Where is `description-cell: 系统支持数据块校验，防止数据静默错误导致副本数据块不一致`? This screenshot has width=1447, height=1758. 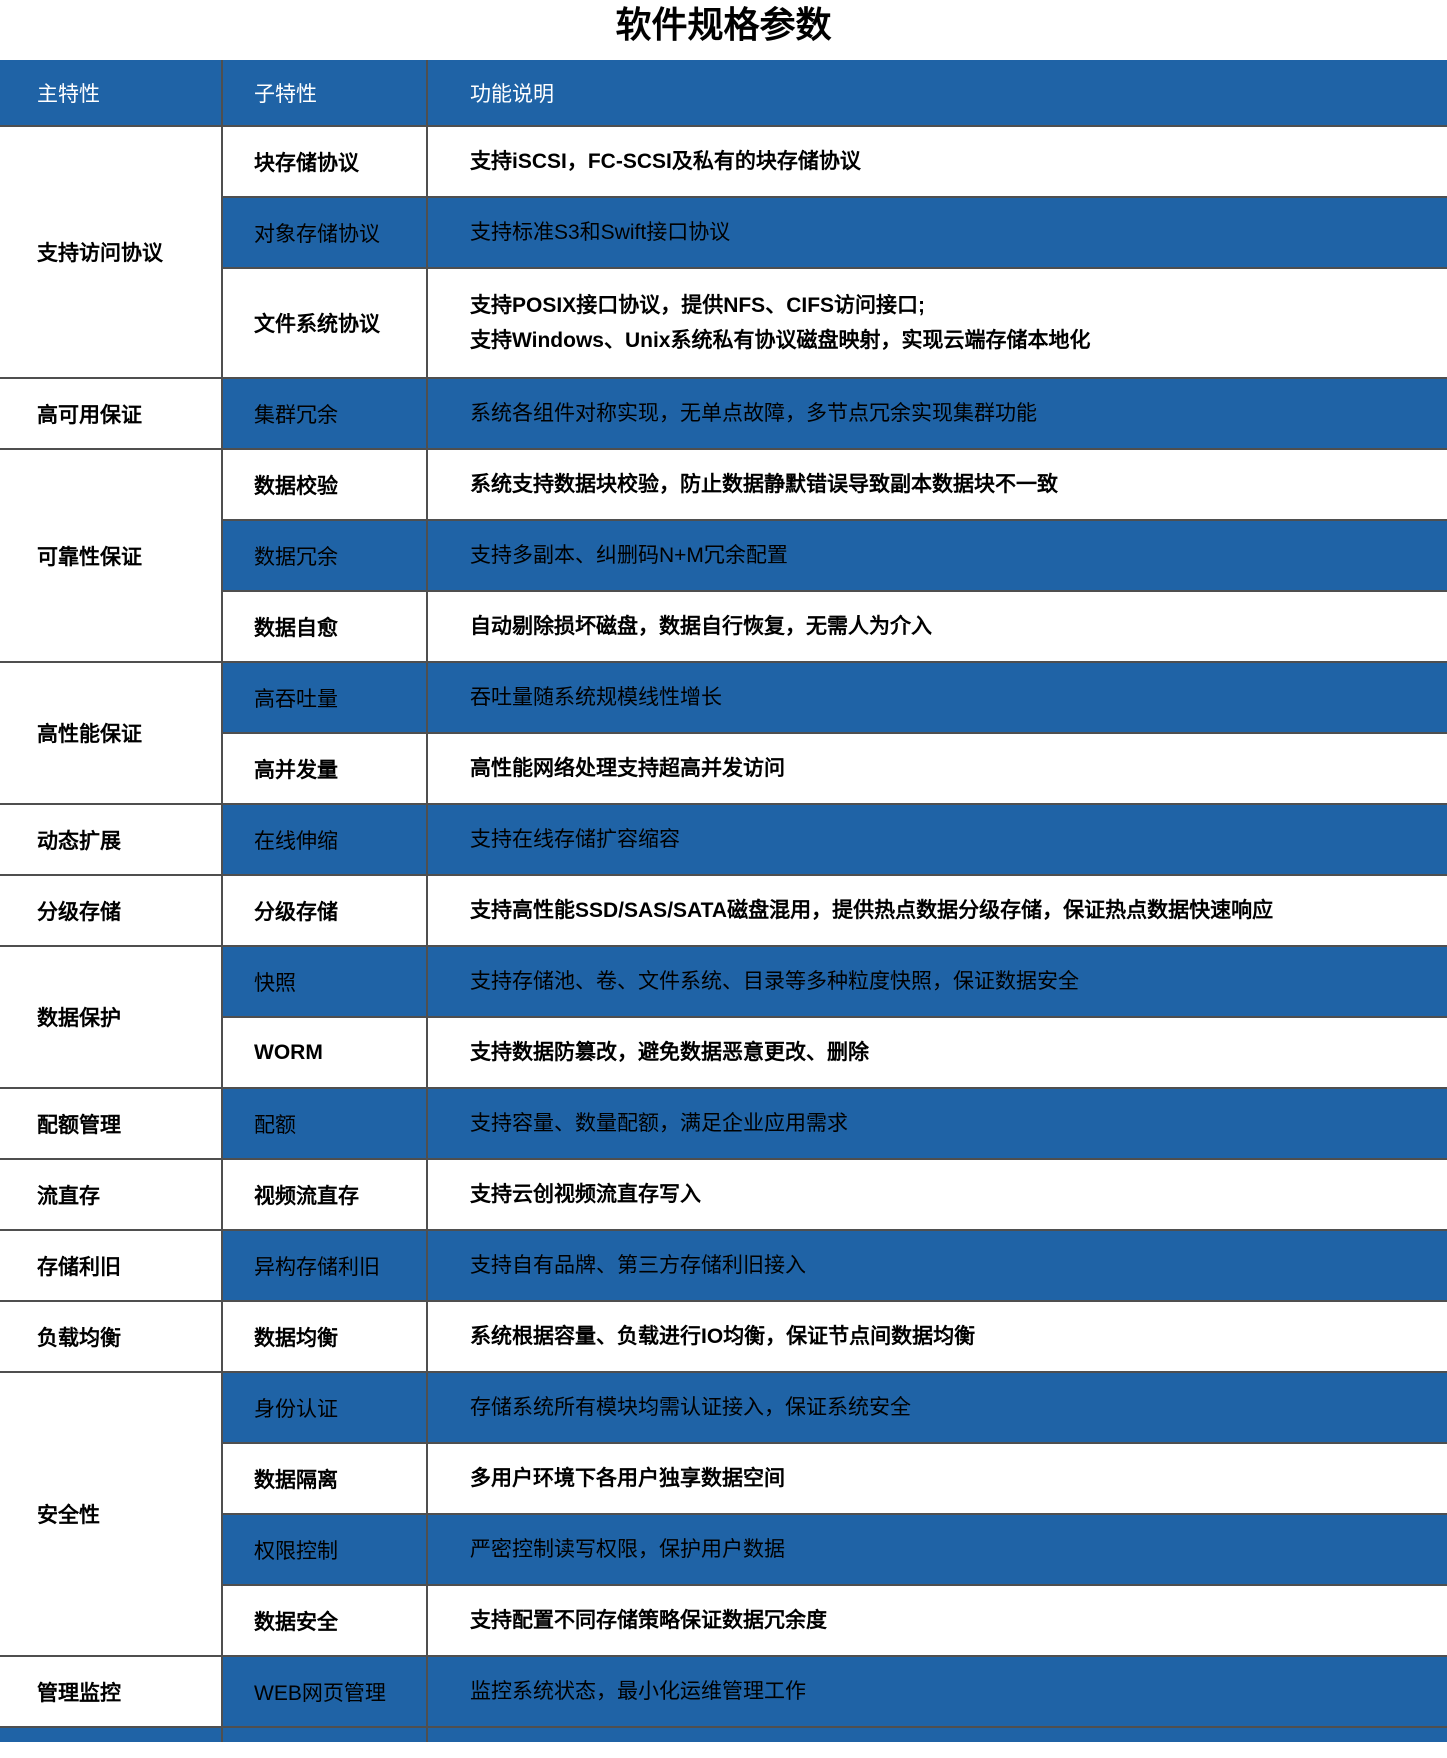
description-cell: 系统支持数据块校验，防止数据静默错误导致副本数据块不一致 is located at coordinates (936, 484).